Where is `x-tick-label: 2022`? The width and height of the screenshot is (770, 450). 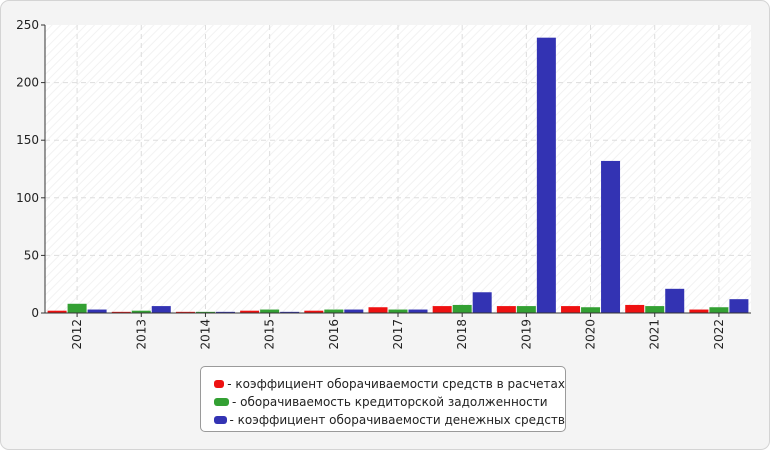 x-tick-label: 2022 is located at coordinates (719, 334).